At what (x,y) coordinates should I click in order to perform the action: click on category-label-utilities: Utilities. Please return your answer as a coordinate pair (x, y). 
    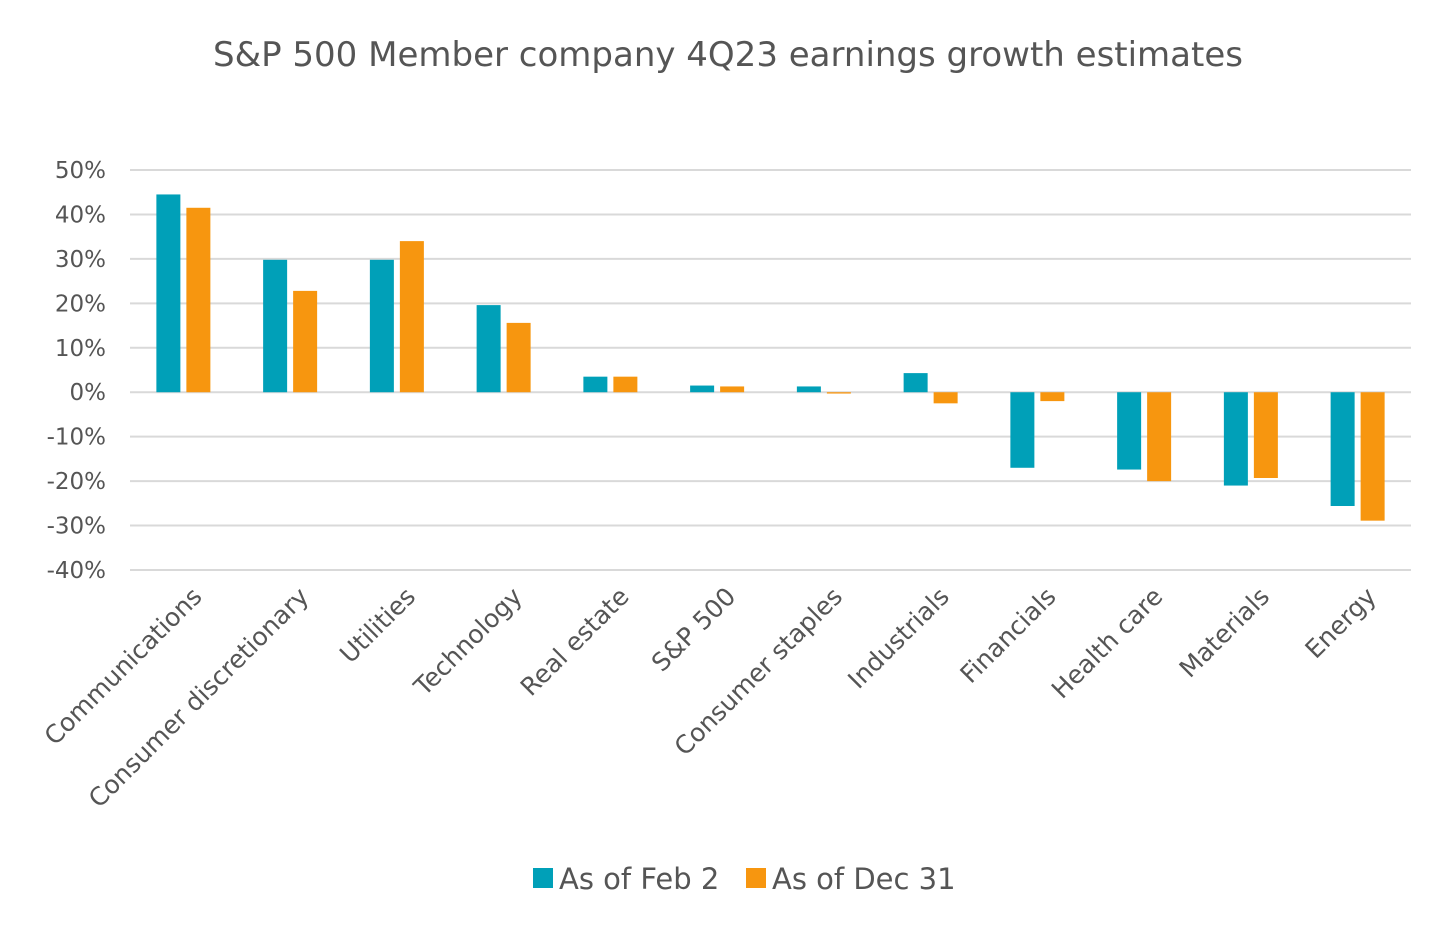
    Looking at the image, I should click on (377, 625).